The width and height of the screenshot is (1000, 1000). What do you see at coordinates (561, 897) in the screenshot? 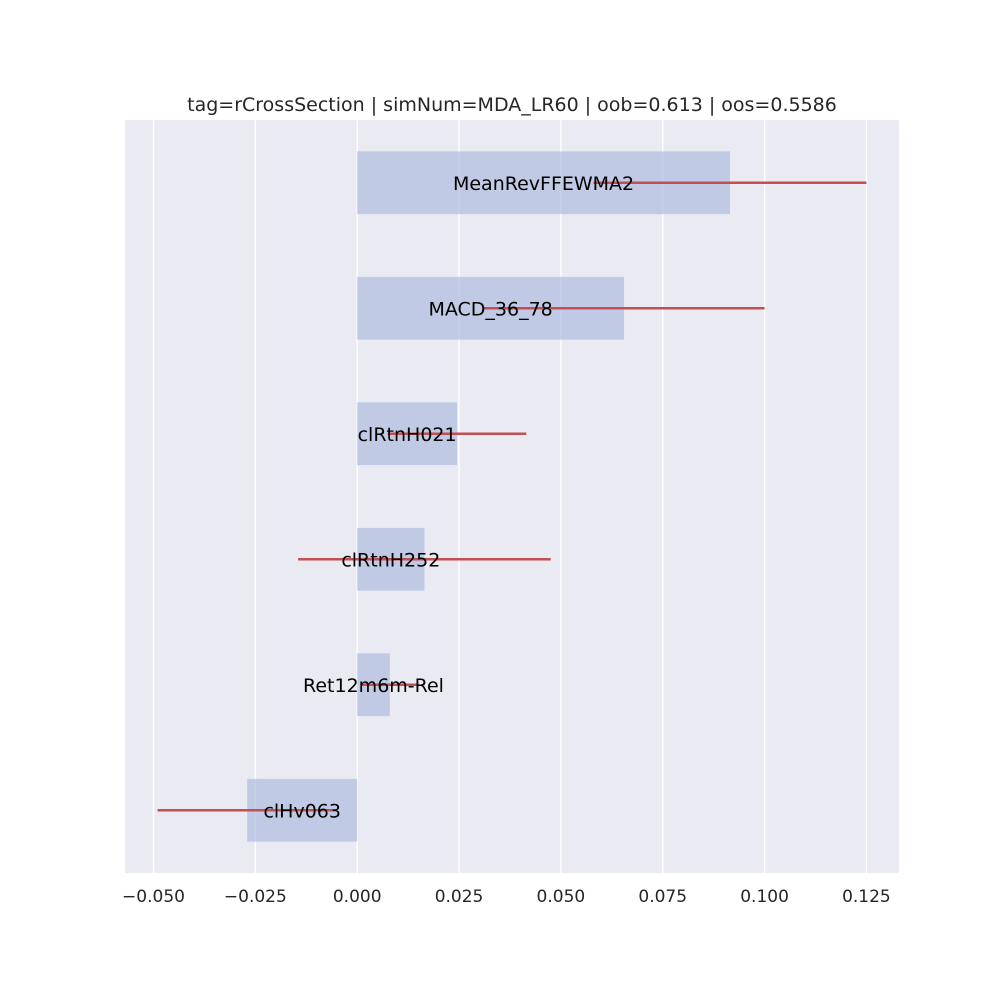
I see `x-tick-label: 0.050` at bounding box center [561, 897].